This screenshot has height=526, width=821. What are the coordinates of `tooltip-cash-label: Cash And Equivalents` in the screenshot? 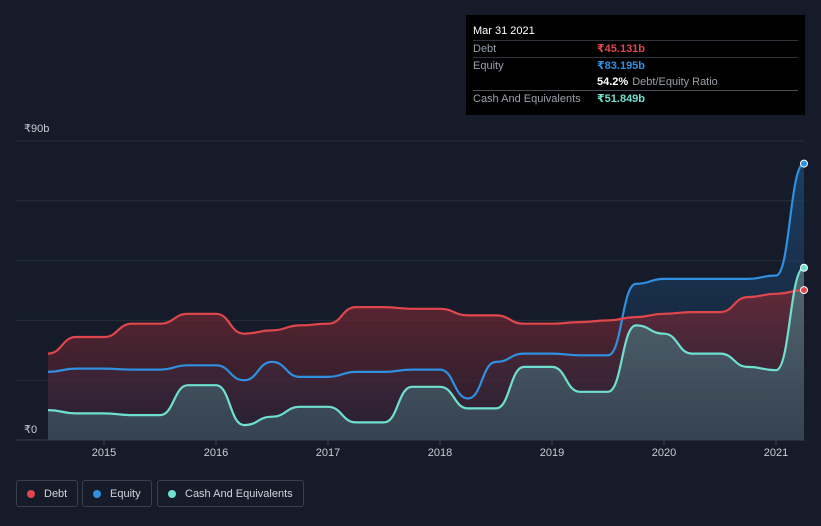 It's located at (527, 99).